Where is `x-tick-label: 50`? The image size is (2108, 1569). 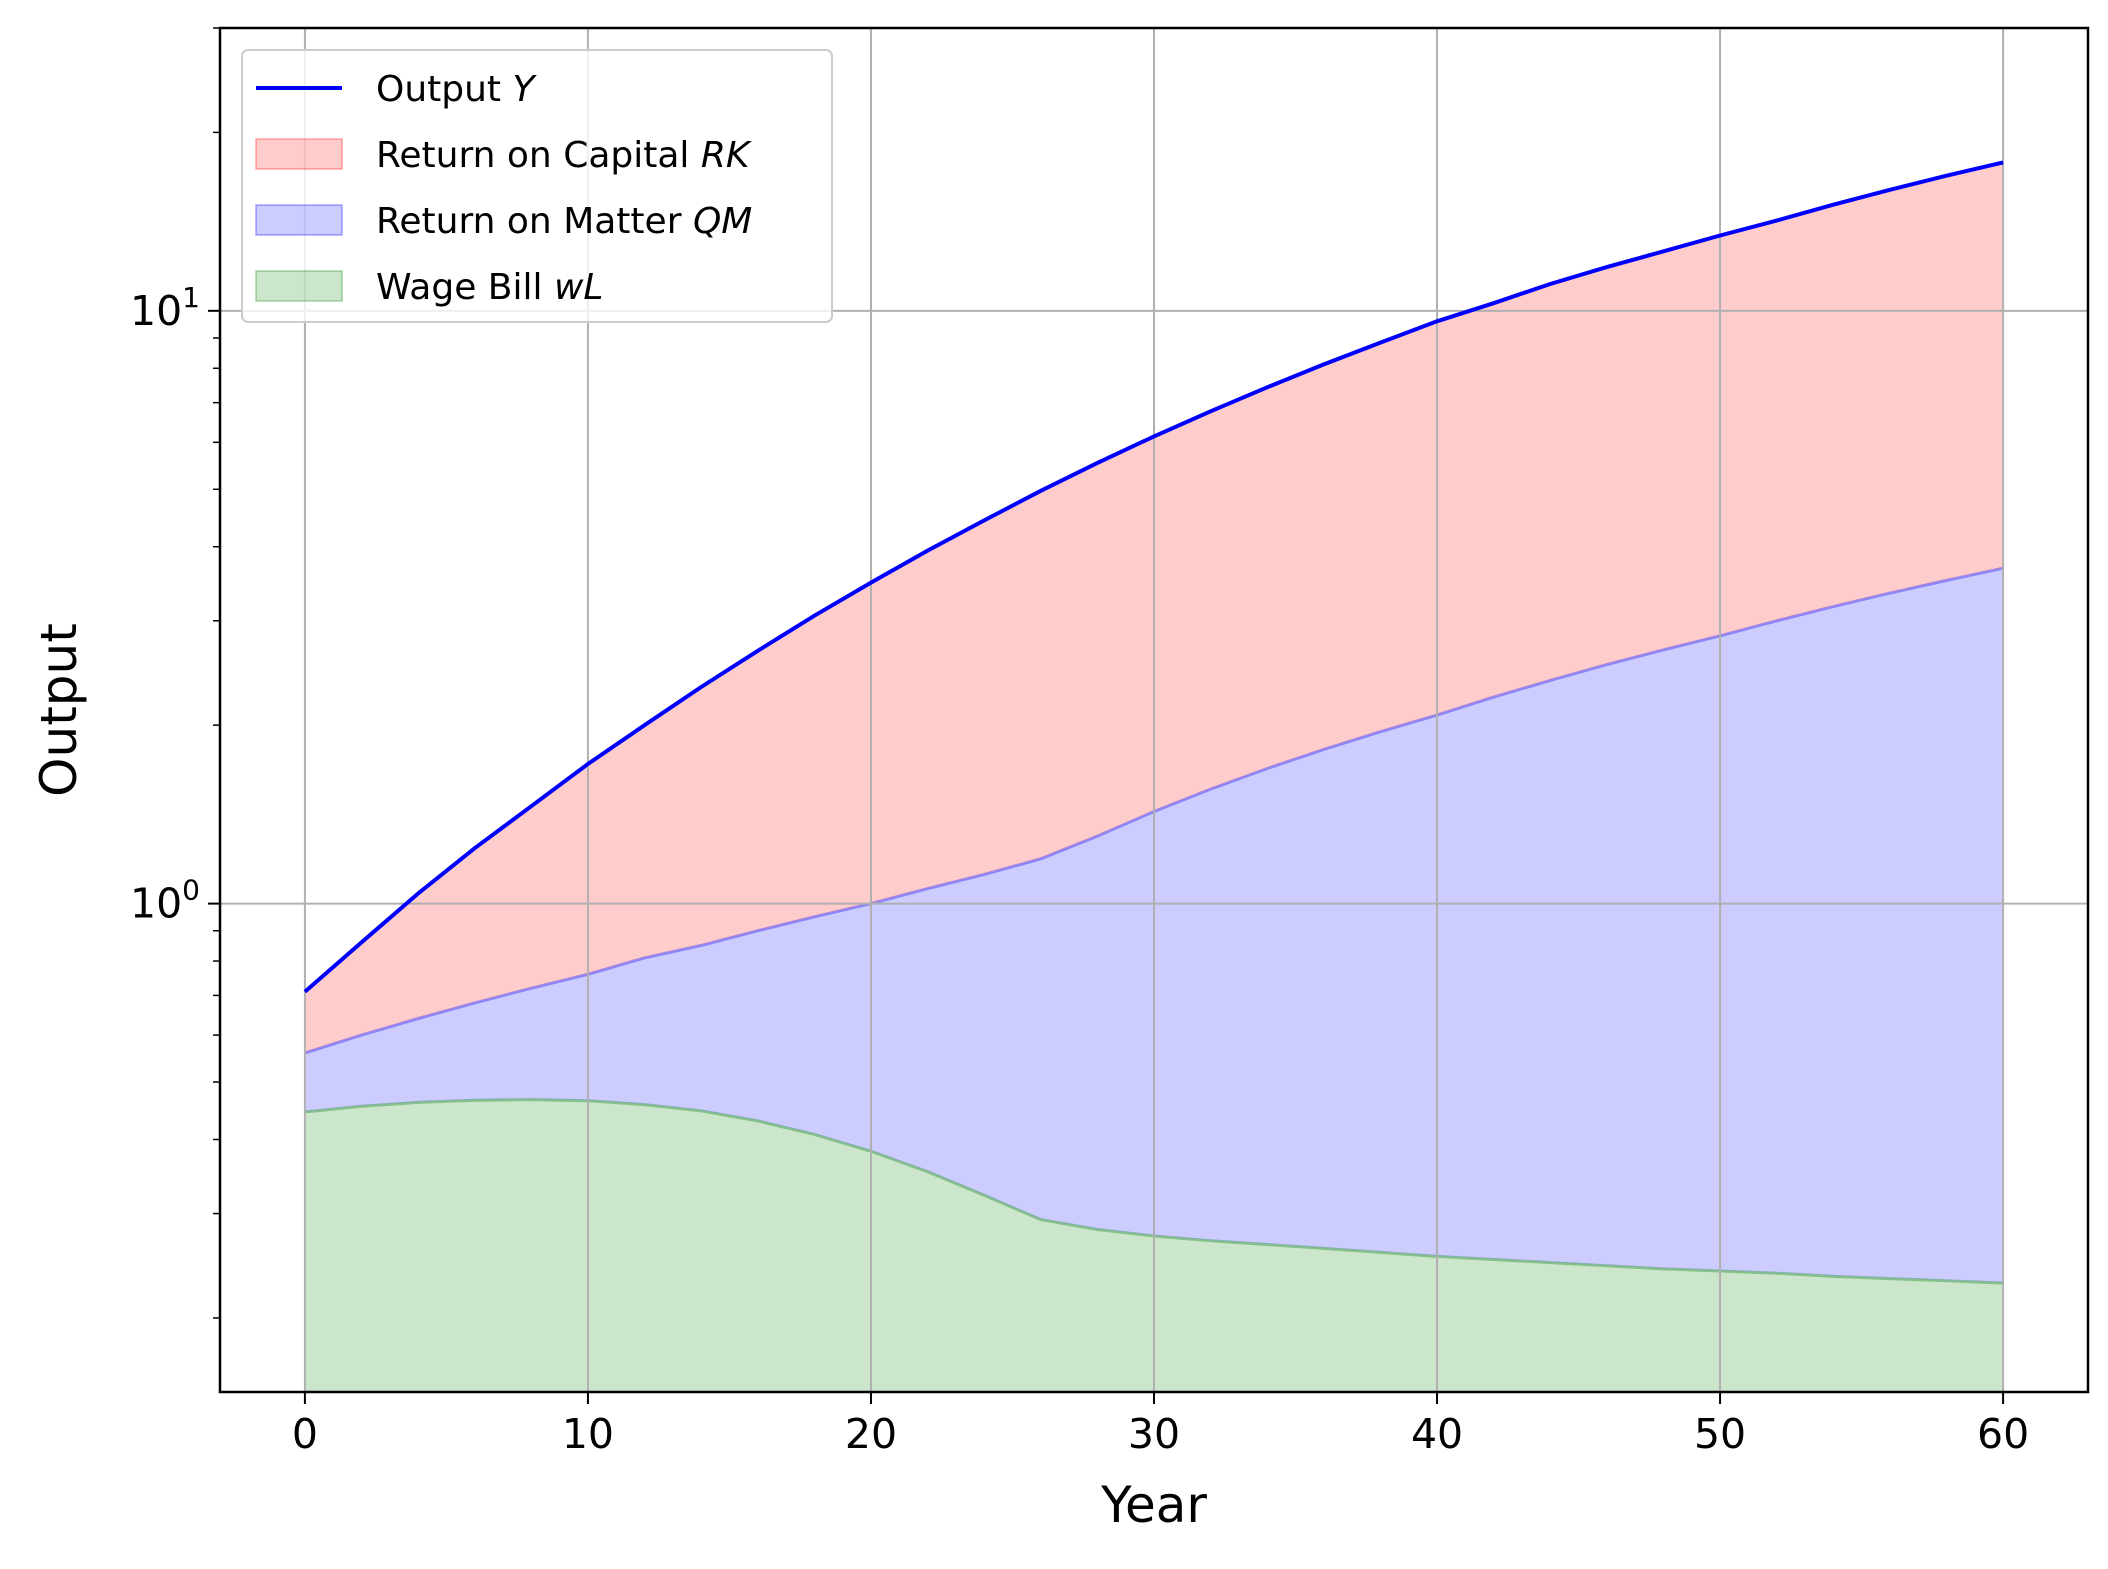 x-tick-label: 50 is located at coordinates (1720, 1434).